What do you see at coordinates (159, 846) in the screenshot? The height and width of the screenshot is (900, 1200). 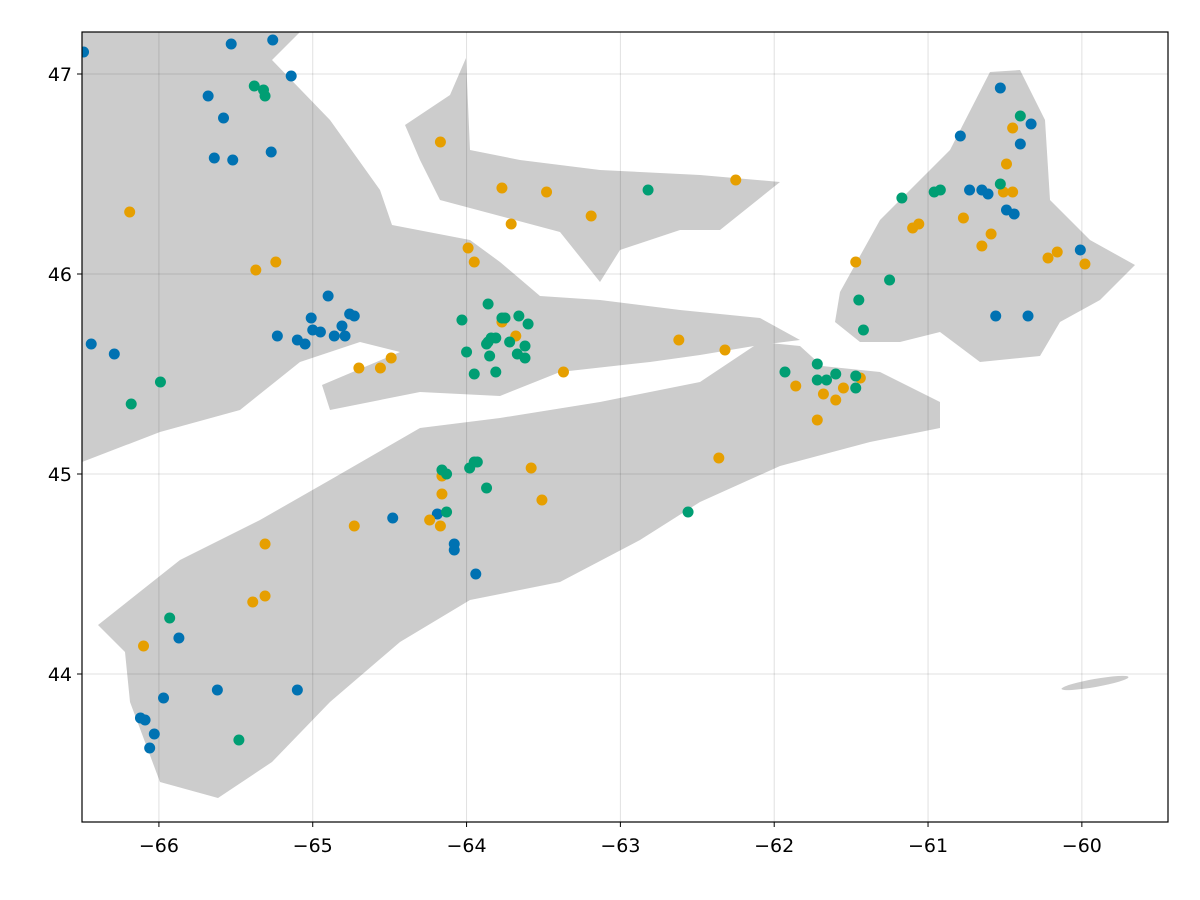 I see `x-tick-label: −66` at bounding box center [159, 846].